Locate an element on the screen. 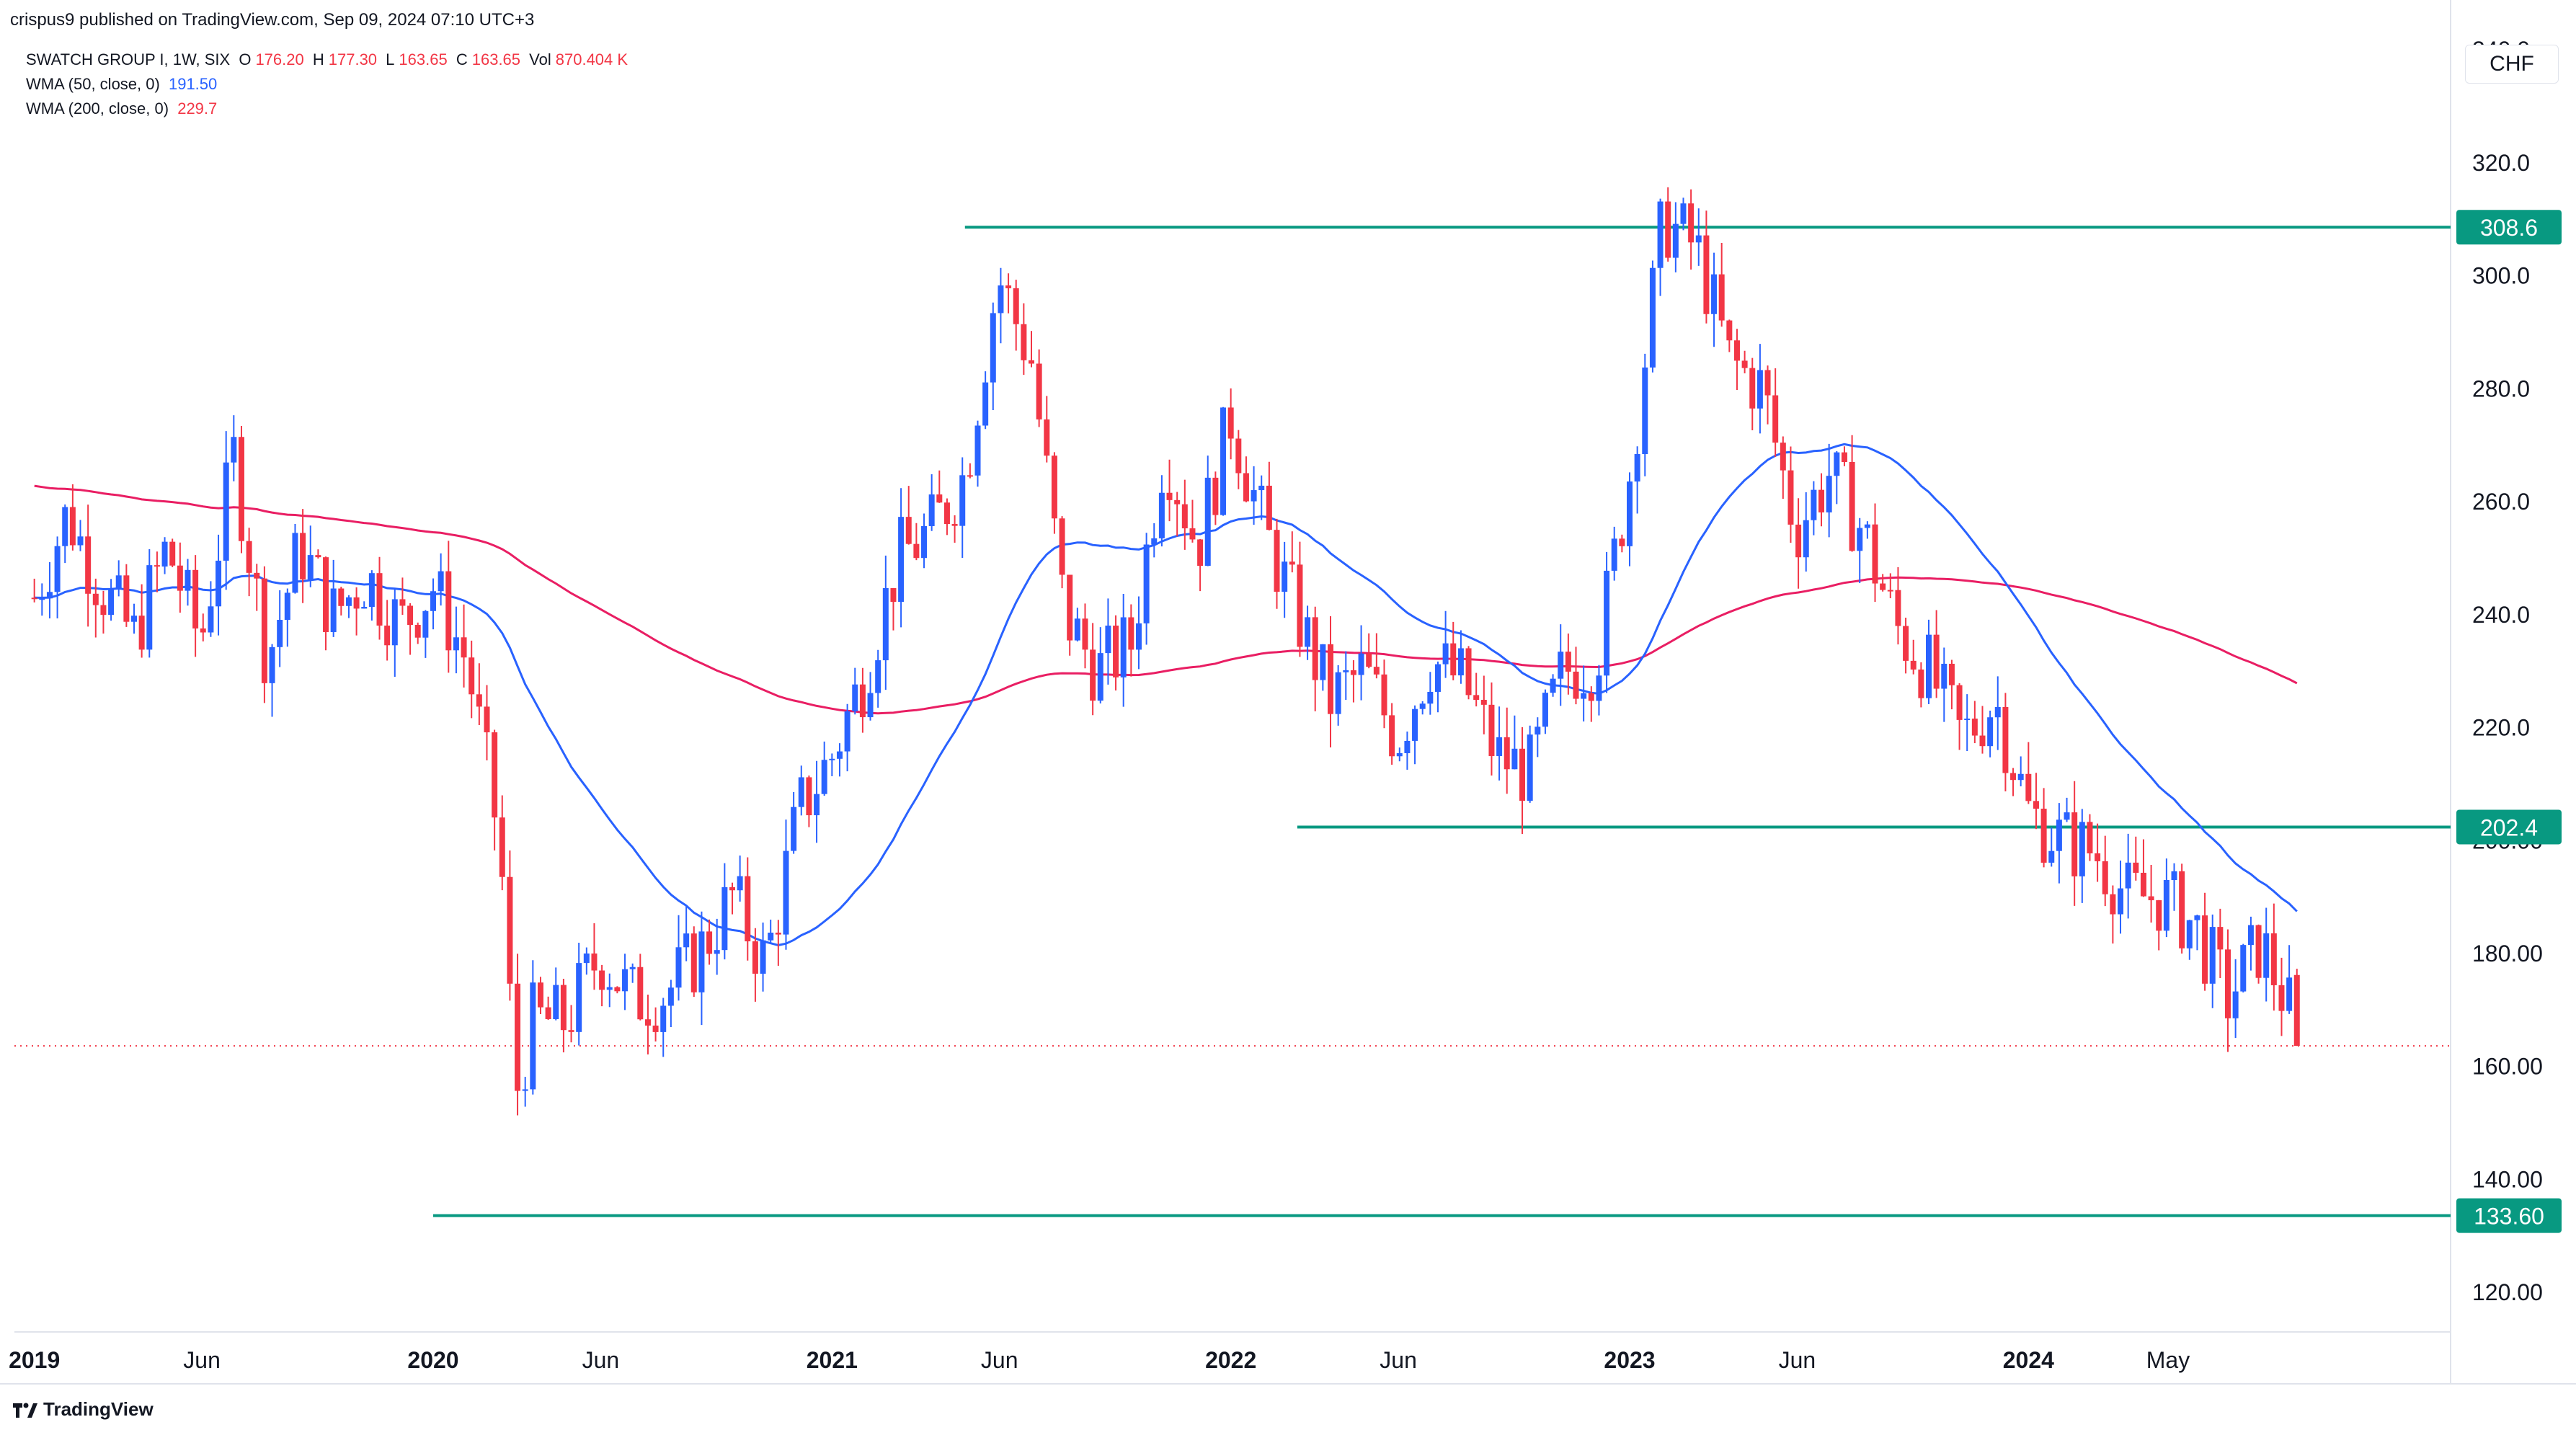 This screenshot has height=1435, width=2576. x-tick-label: 2024 is located at coordinates (2028, 1360).